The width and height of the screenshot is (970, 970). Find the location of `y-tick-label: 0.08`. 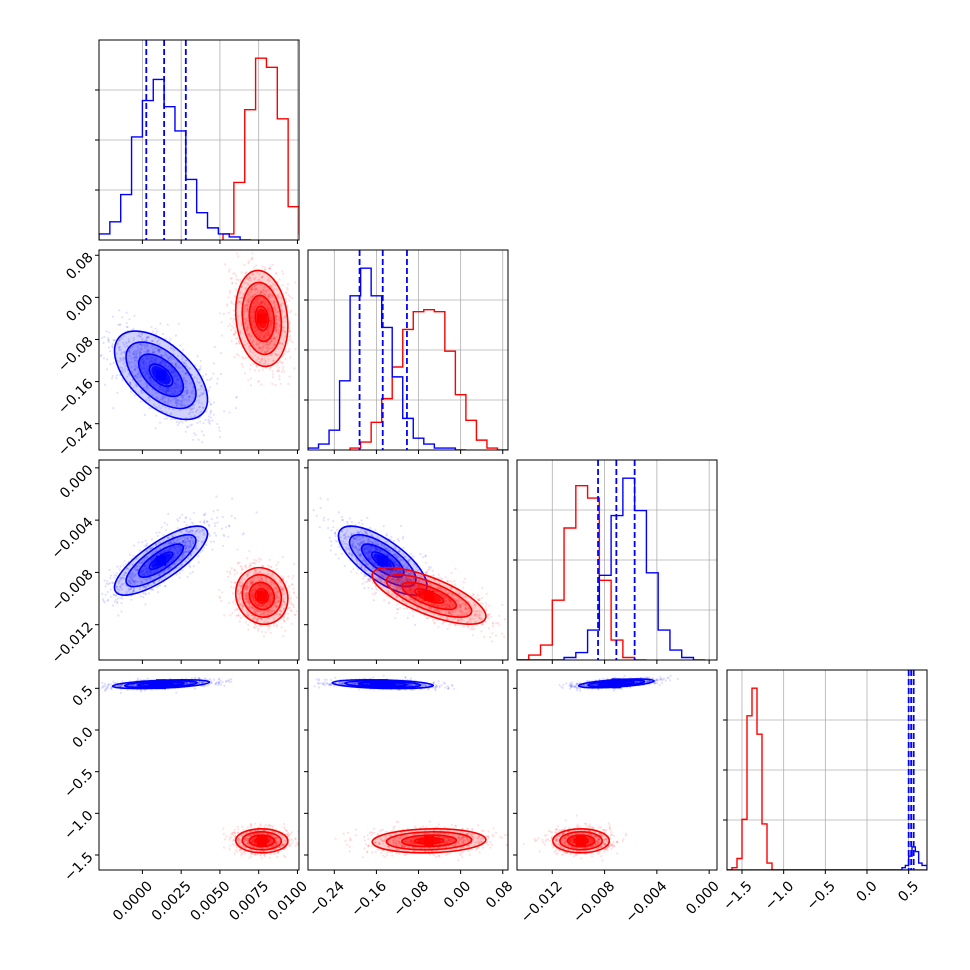

y-tick-label: 0.08 is located at coordinates (79, 266).